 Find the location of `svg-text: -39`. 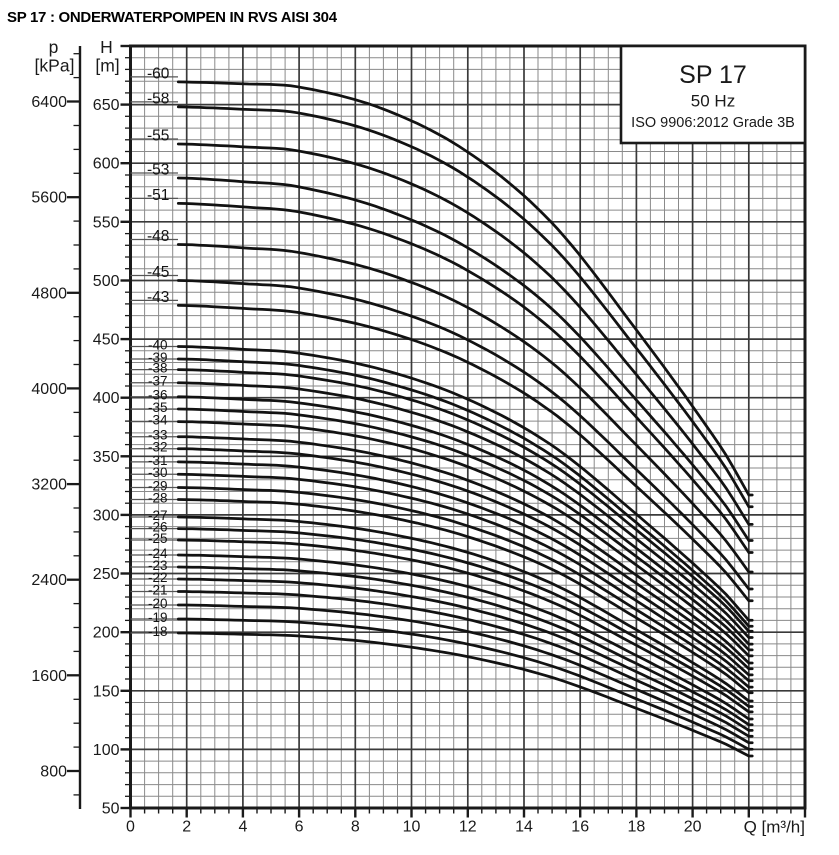

svg-text: -39 is located at coordinates (158, 357).